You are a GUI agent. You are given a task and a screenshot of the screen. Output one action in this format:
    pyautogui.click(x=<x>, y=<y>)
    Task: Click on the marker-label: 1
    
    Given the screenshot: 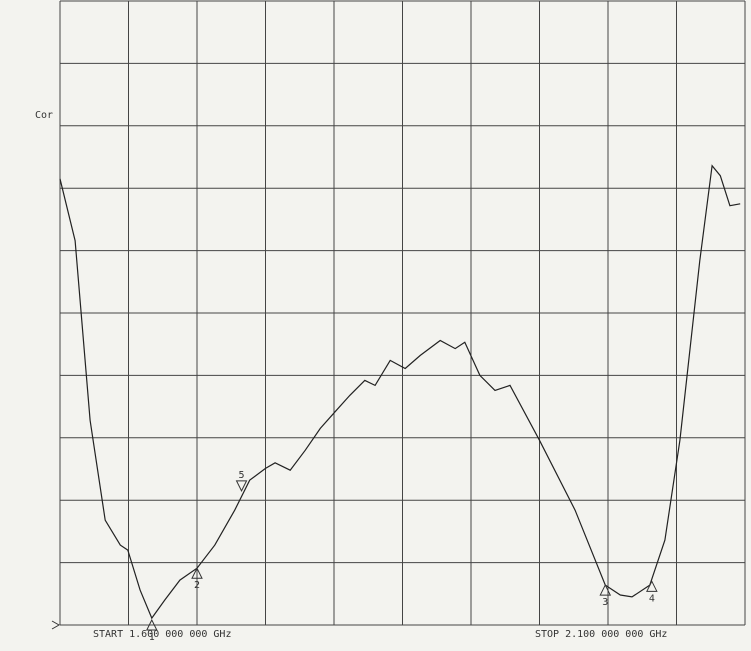 What is the action you would take?
    pyautogui.click(x=152, y=637)
    